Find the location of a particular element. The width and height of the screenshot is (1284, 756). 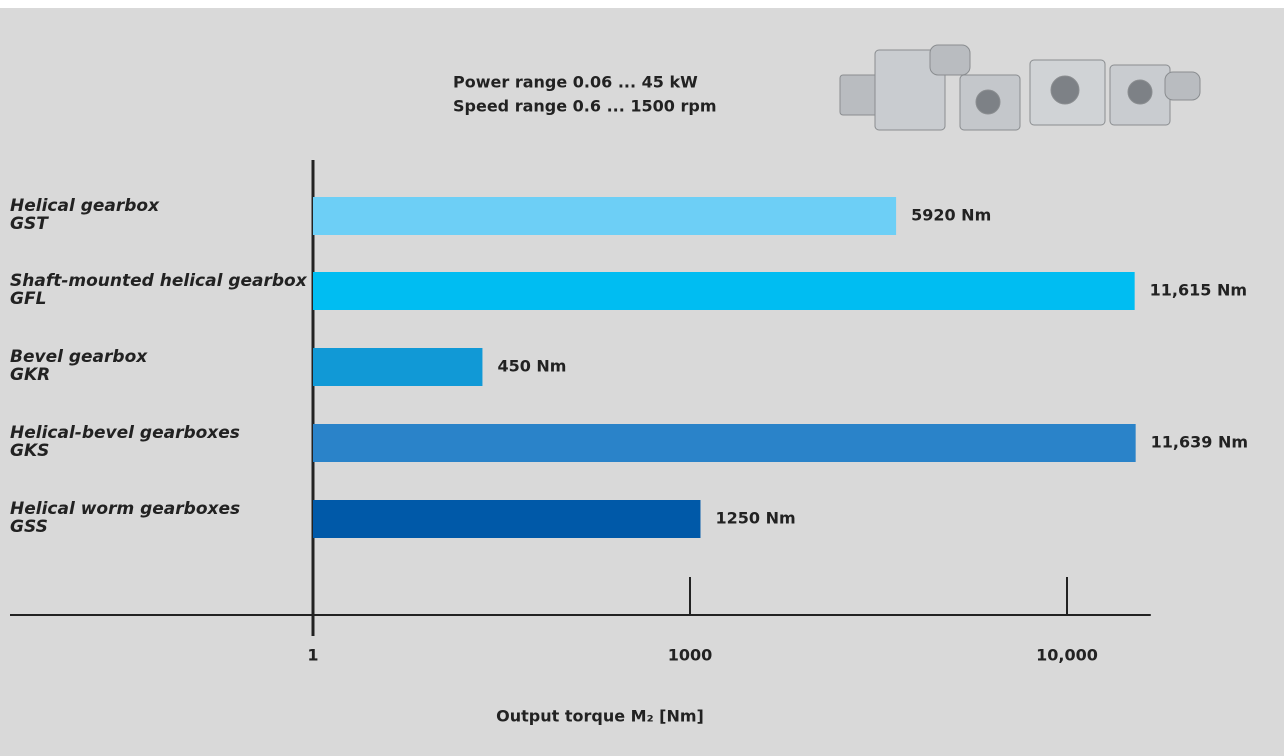

category-label: Helical worm gearboxes is located at coordinates (125, 509).